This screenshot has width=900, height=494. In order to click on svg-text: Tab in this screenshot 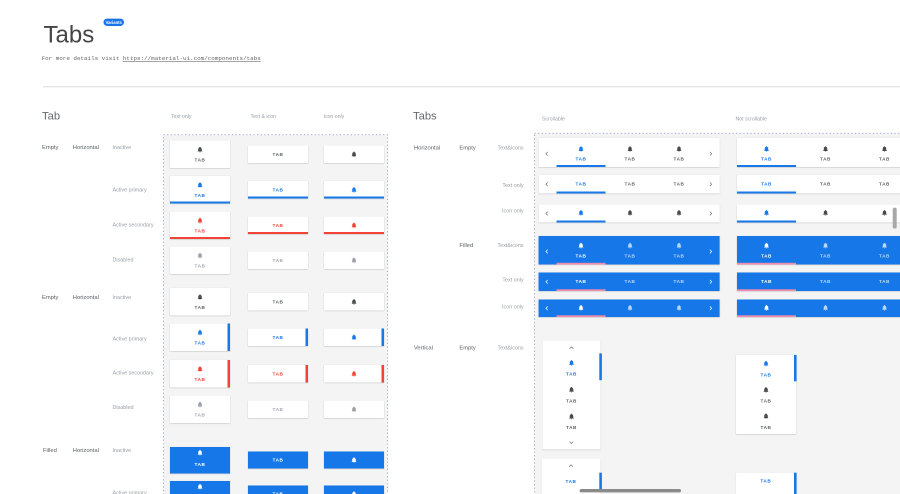, I will do `click(51, 116)`.